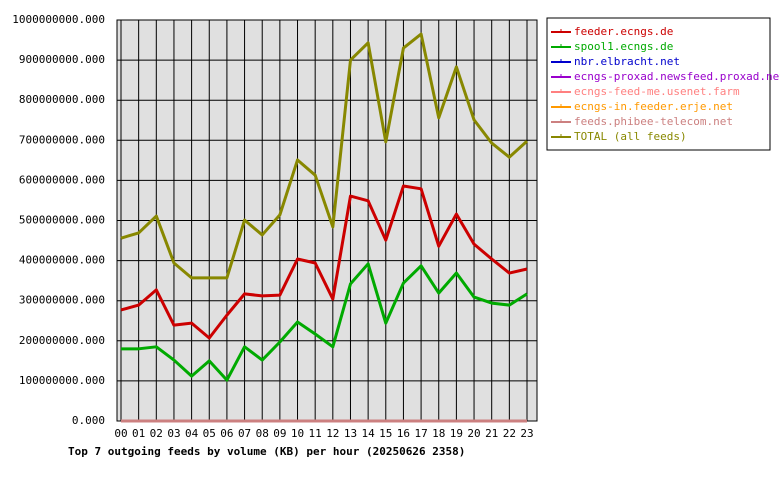 This screenshot has width=780, height=480. Describe the element at coordinates (58, 19) in the screenshot. I see `y-tick-label: 1000000000.000` at that location.